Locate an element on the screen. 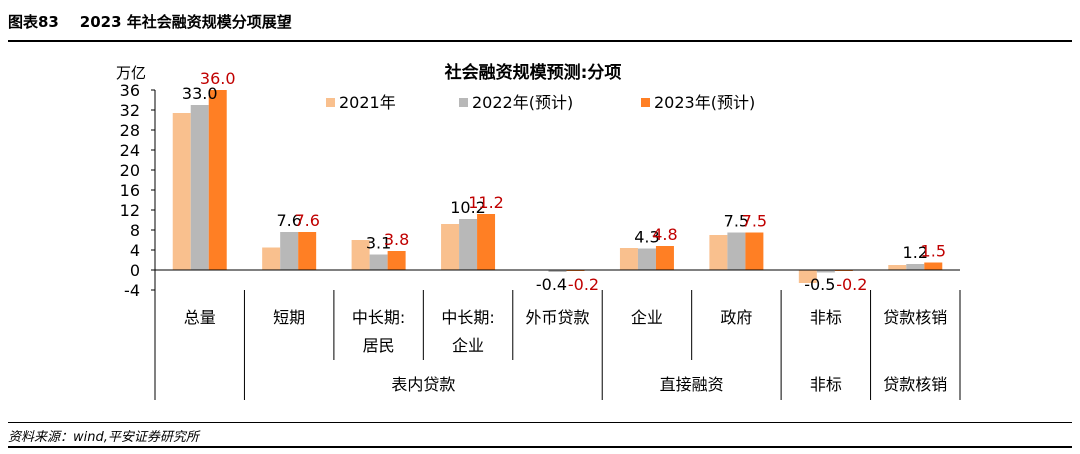 The image size is (1080, 454). legend-label: 2021年 is located at coordinates (367, 102).